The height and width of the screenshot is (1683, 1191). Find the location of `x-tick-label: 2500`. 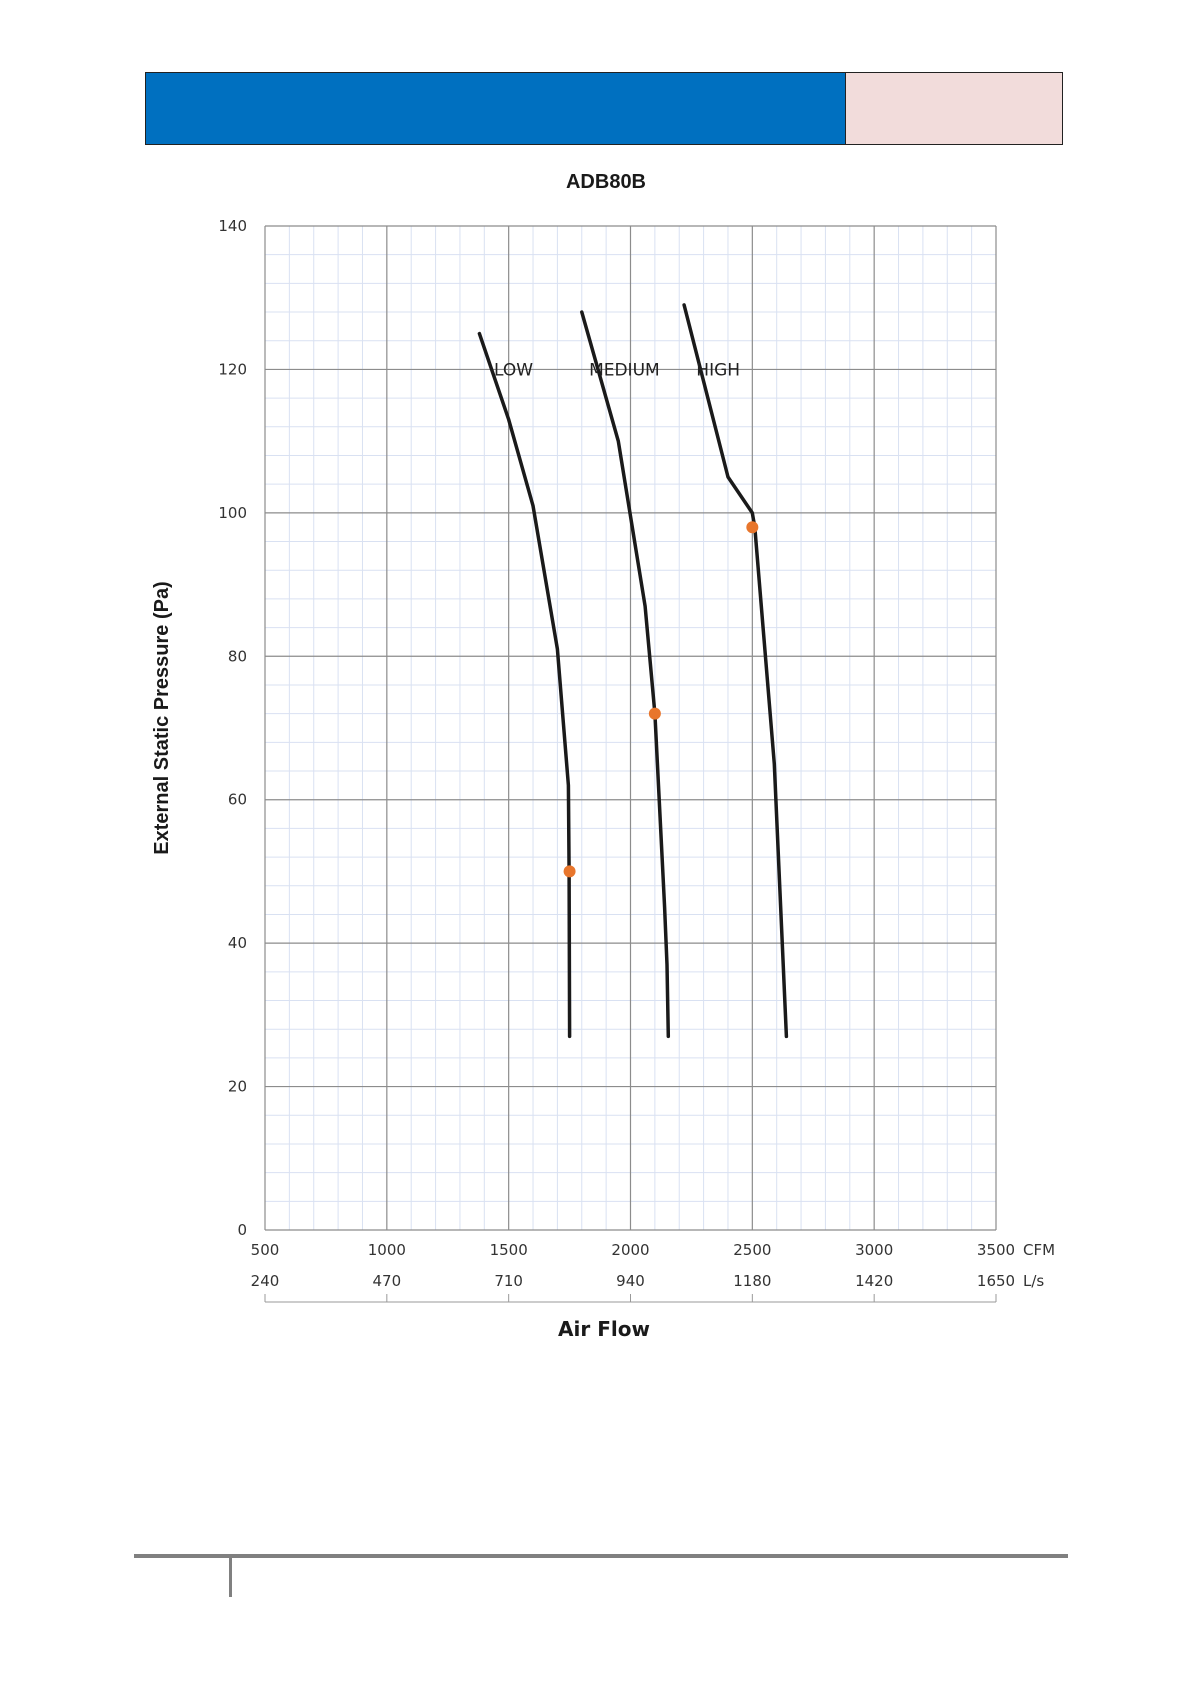

x-tick-label: 2500 is located at coordinates (752, 1250).